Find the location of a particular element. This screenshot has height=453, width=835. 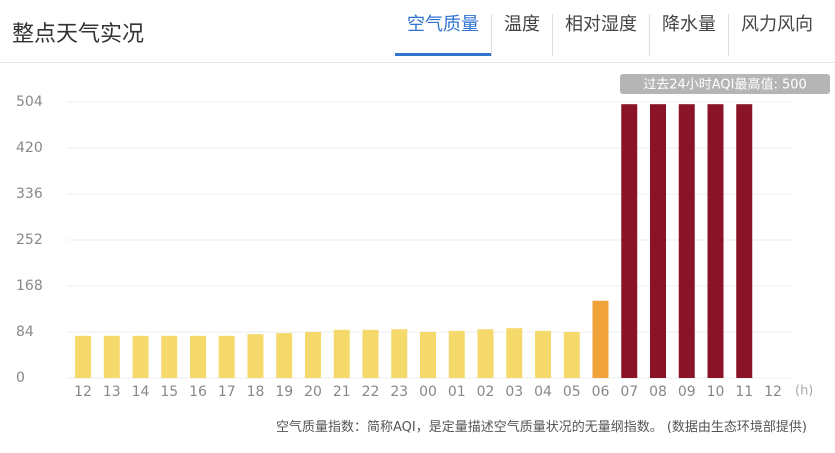

x-tick-label: 17 is located at coordinates (227, 392).